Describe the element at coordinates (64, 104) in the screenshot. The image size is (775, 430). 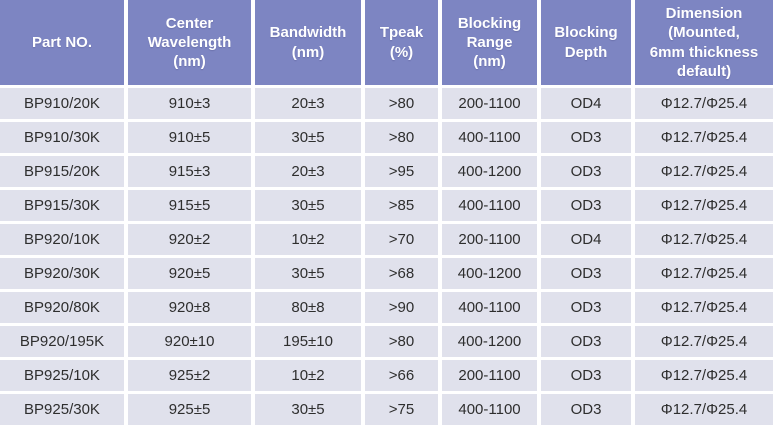
I see `table-cell-part-no: BP910/20K` at that location.